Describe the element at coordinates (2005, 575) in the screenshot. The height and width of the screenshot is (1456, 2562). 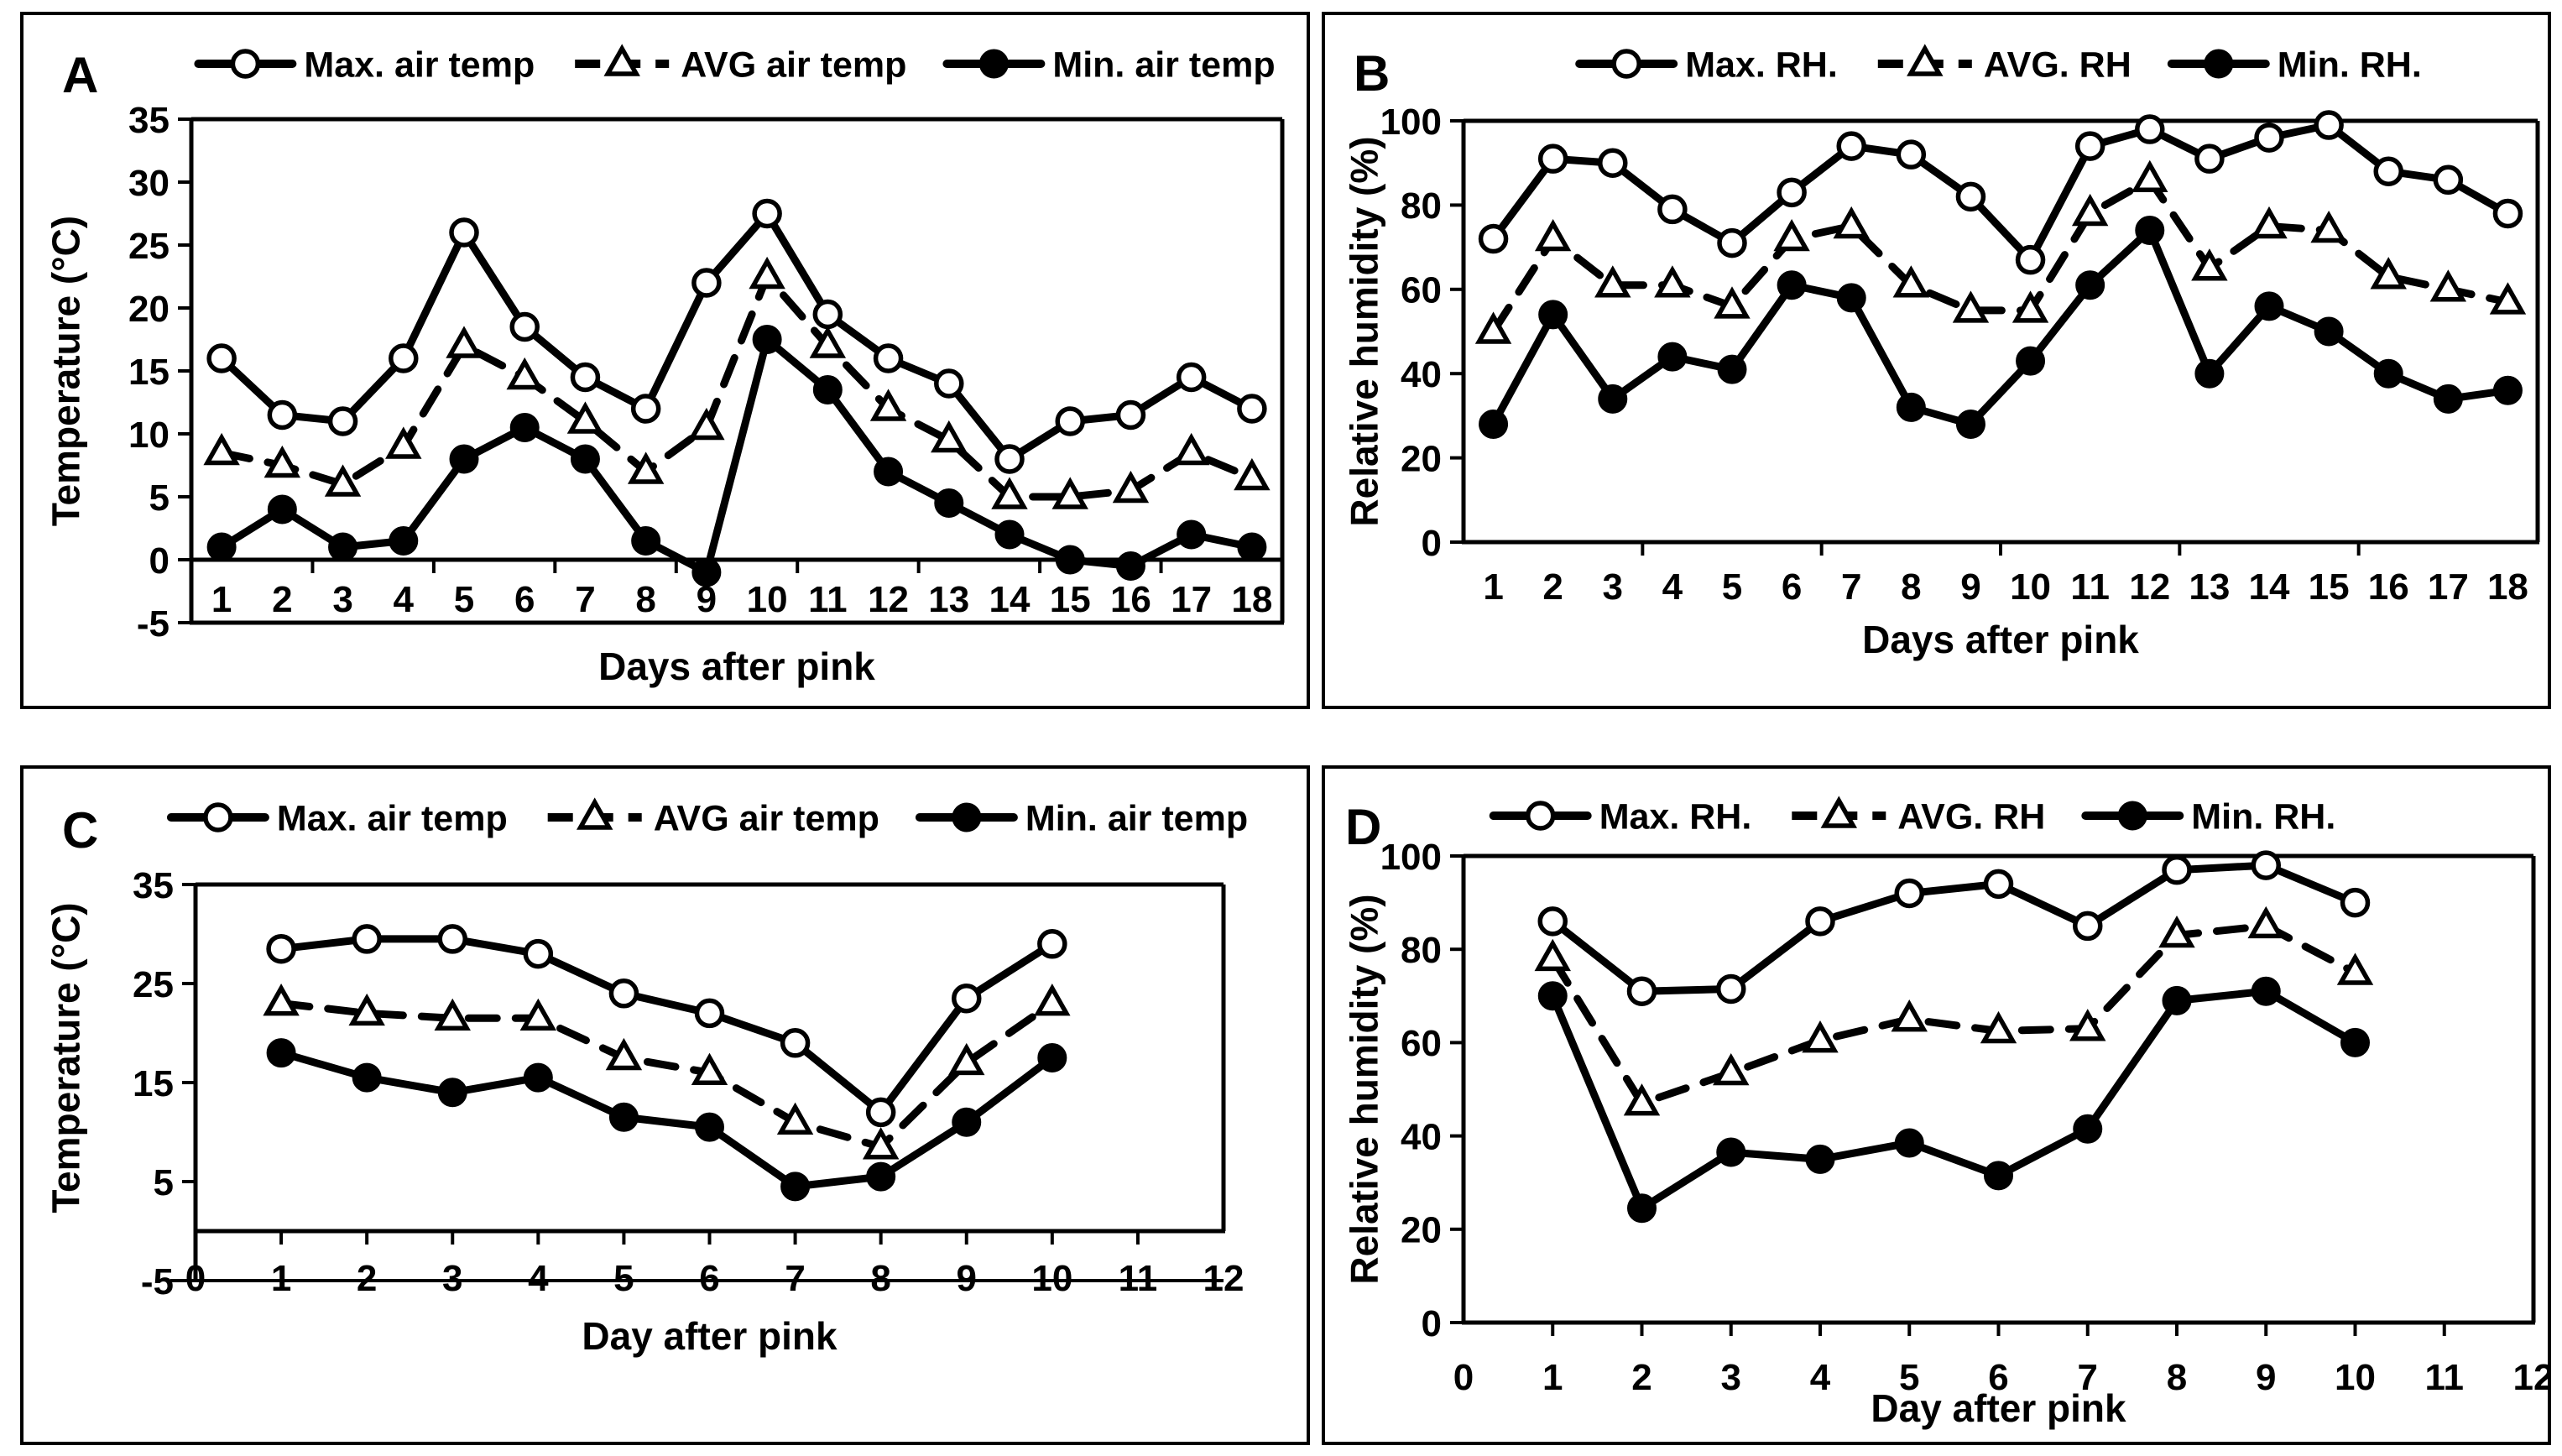
I see `x-axis: 1 2 3 4 5 6 7 8 9 10 11 12 13 14 15 16 17 18` at that location.